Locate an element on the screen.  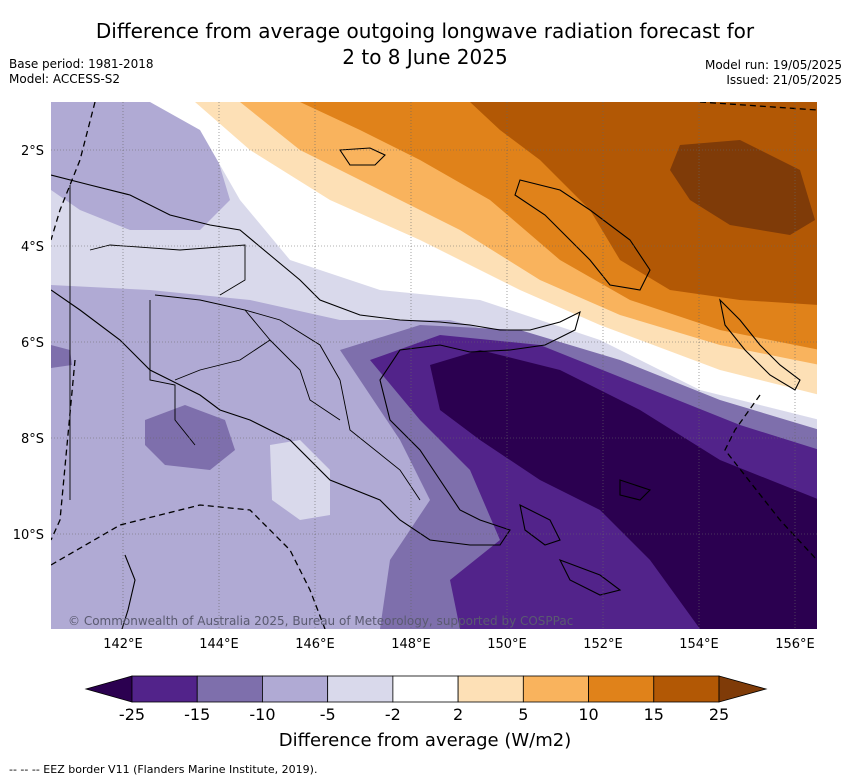
model-name: Model: ACCESS-S2 is located at coordinates (65, 79).